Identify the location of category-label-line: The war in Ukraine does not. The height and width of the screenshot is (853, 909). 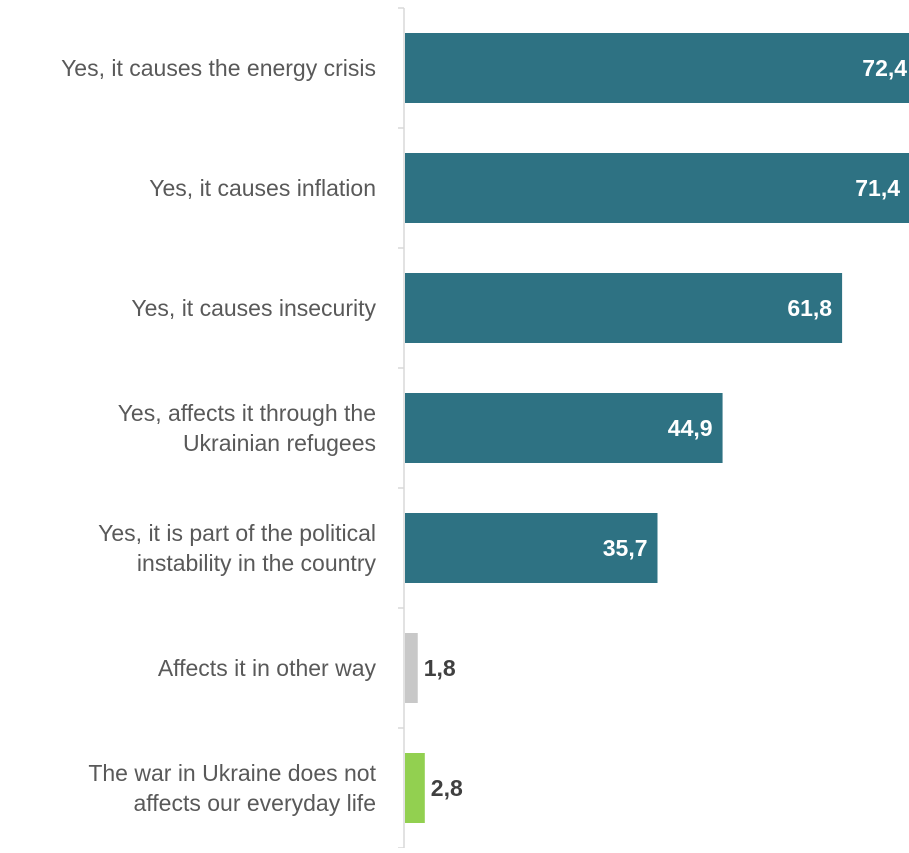
(232, 773).